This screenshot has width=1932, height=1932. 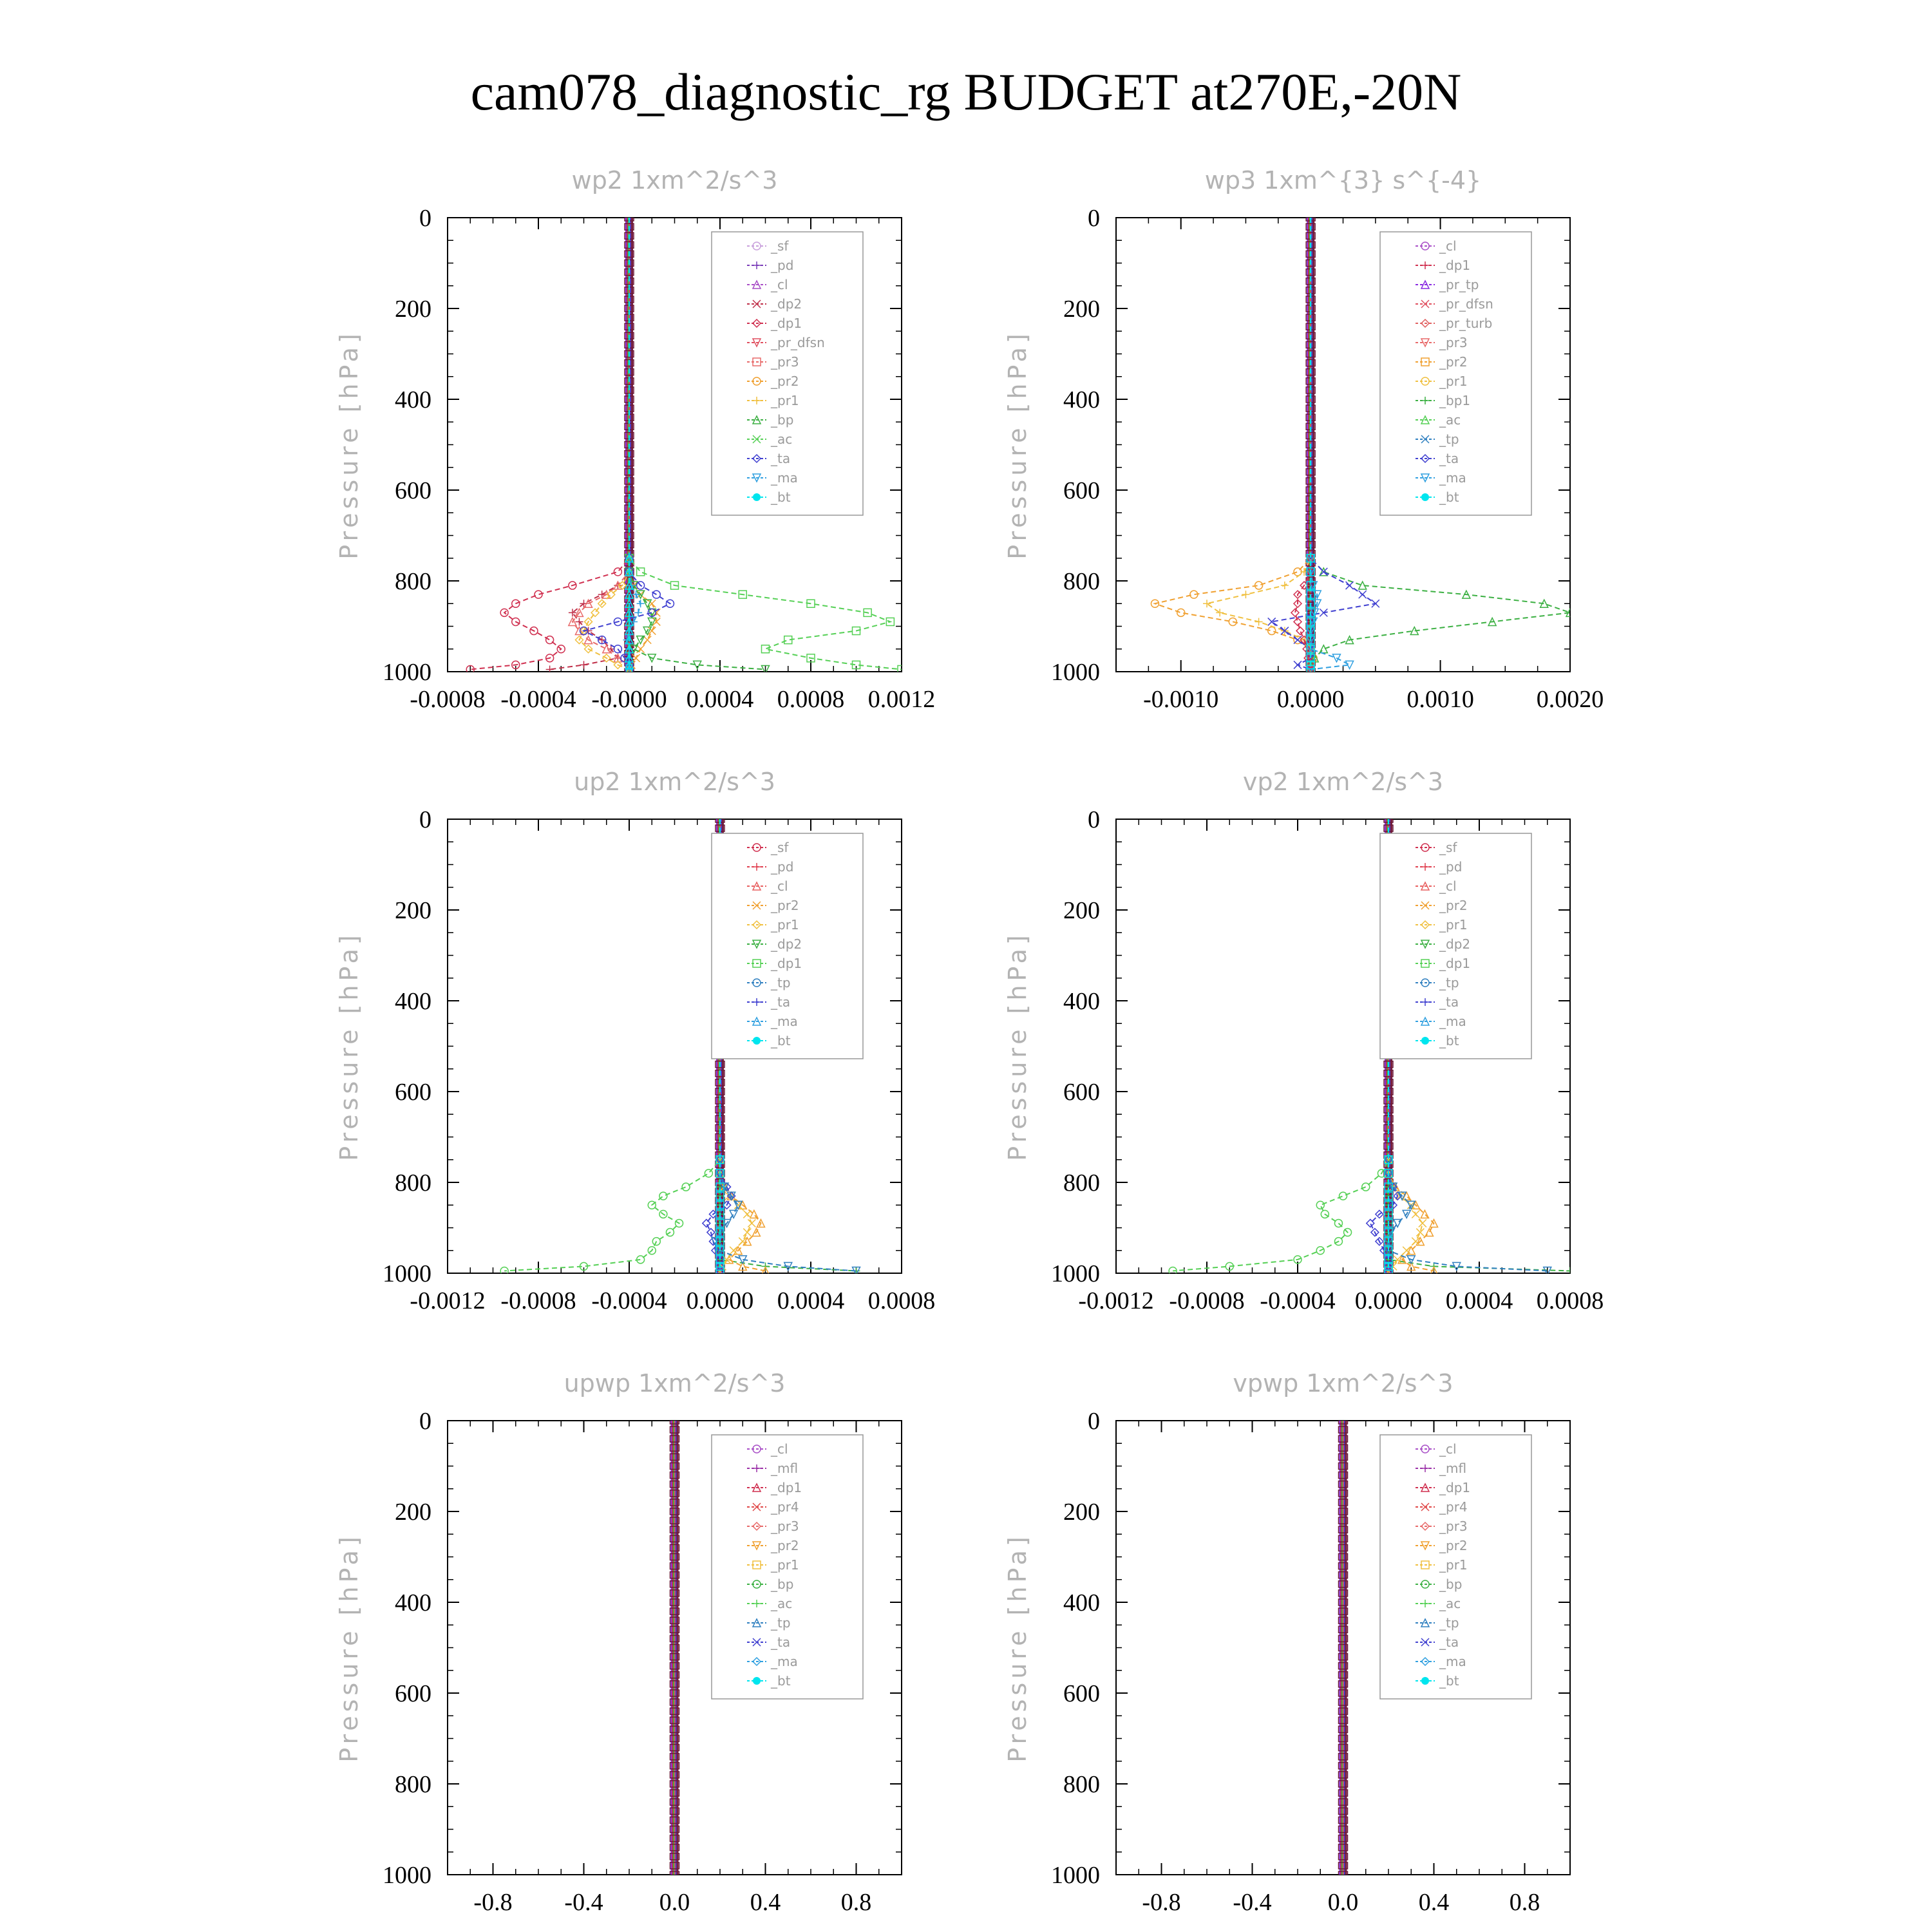 I want to click on y-axis-label: Pressure [hPa], so click(x=1017, y=445).